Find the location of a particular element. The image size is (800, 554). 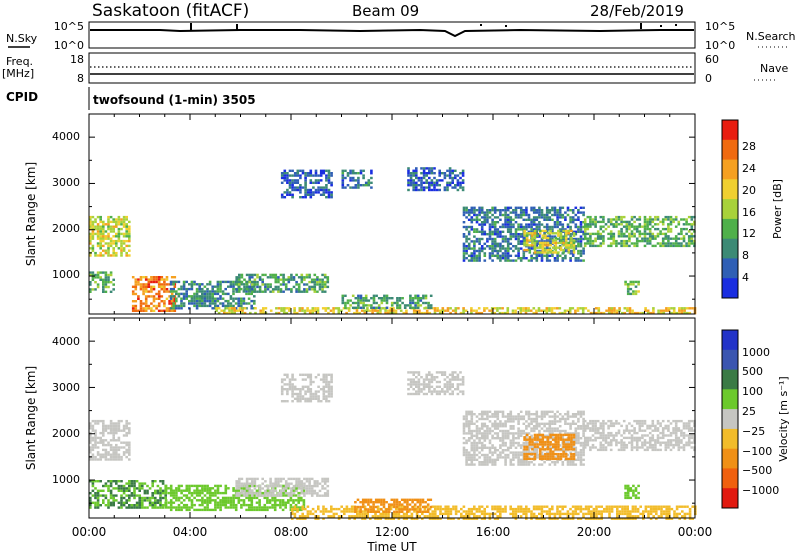

power-colorbar-swatch is located at coordinates (730, 288).